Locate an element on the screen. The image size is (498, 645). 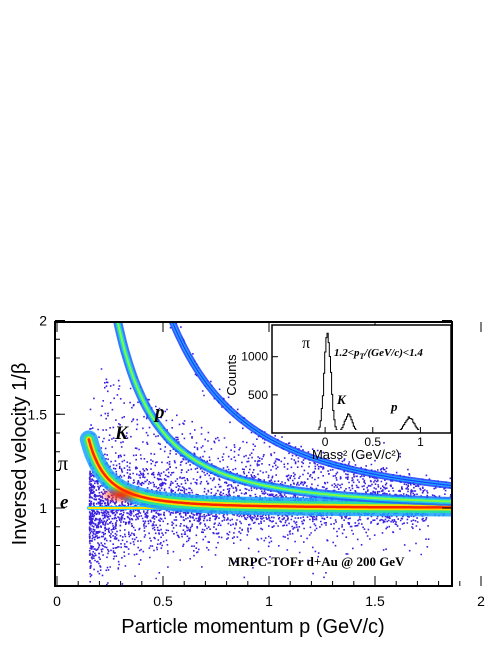
inset-mass-histogram is located at coordinates (369, 381).